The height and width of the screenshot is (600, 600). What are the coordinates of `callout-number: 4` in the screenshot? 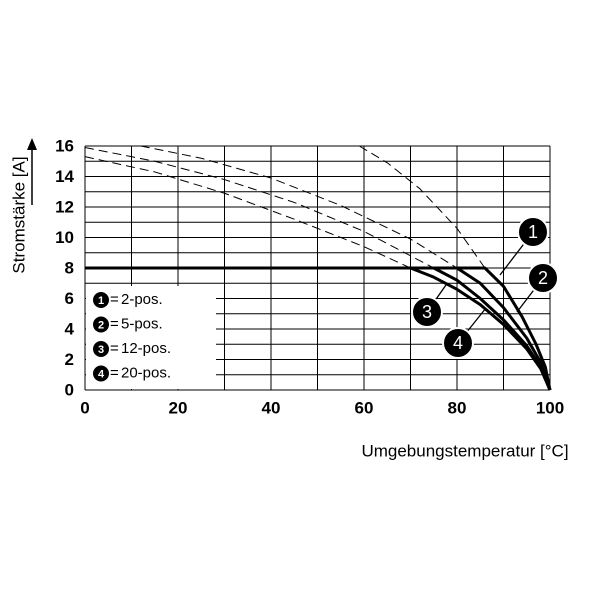 It's located at (458, 343).